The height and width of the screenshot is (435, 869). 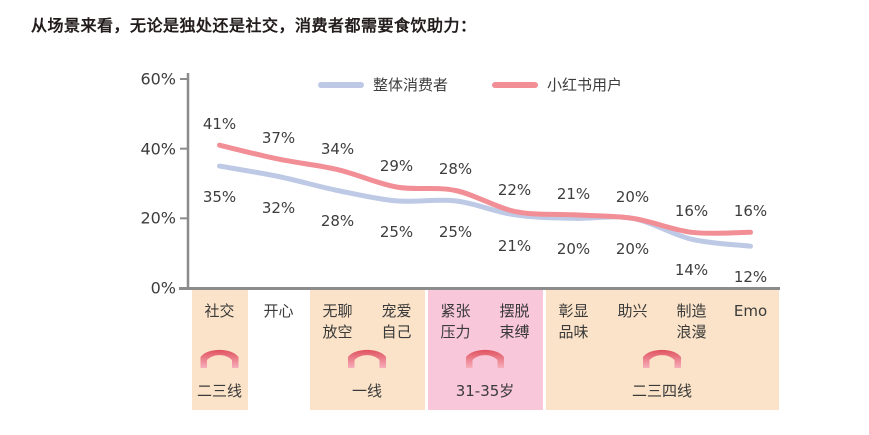 I want to click on data-point-label: 14%, so click(x=691, y=270).